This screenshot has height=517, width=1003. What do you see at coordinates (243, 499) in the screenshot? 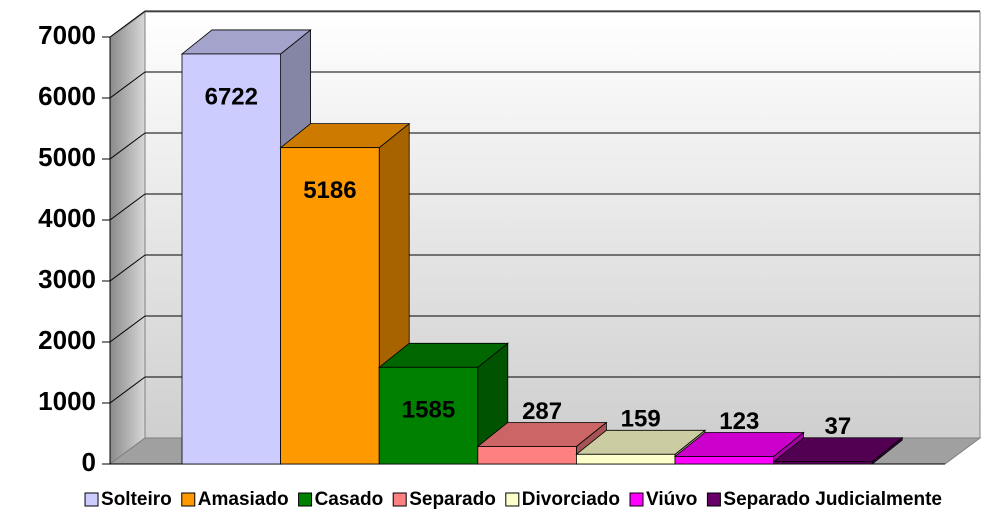
I see `legend-label: Amasiado` at bounding box center [243, 499].